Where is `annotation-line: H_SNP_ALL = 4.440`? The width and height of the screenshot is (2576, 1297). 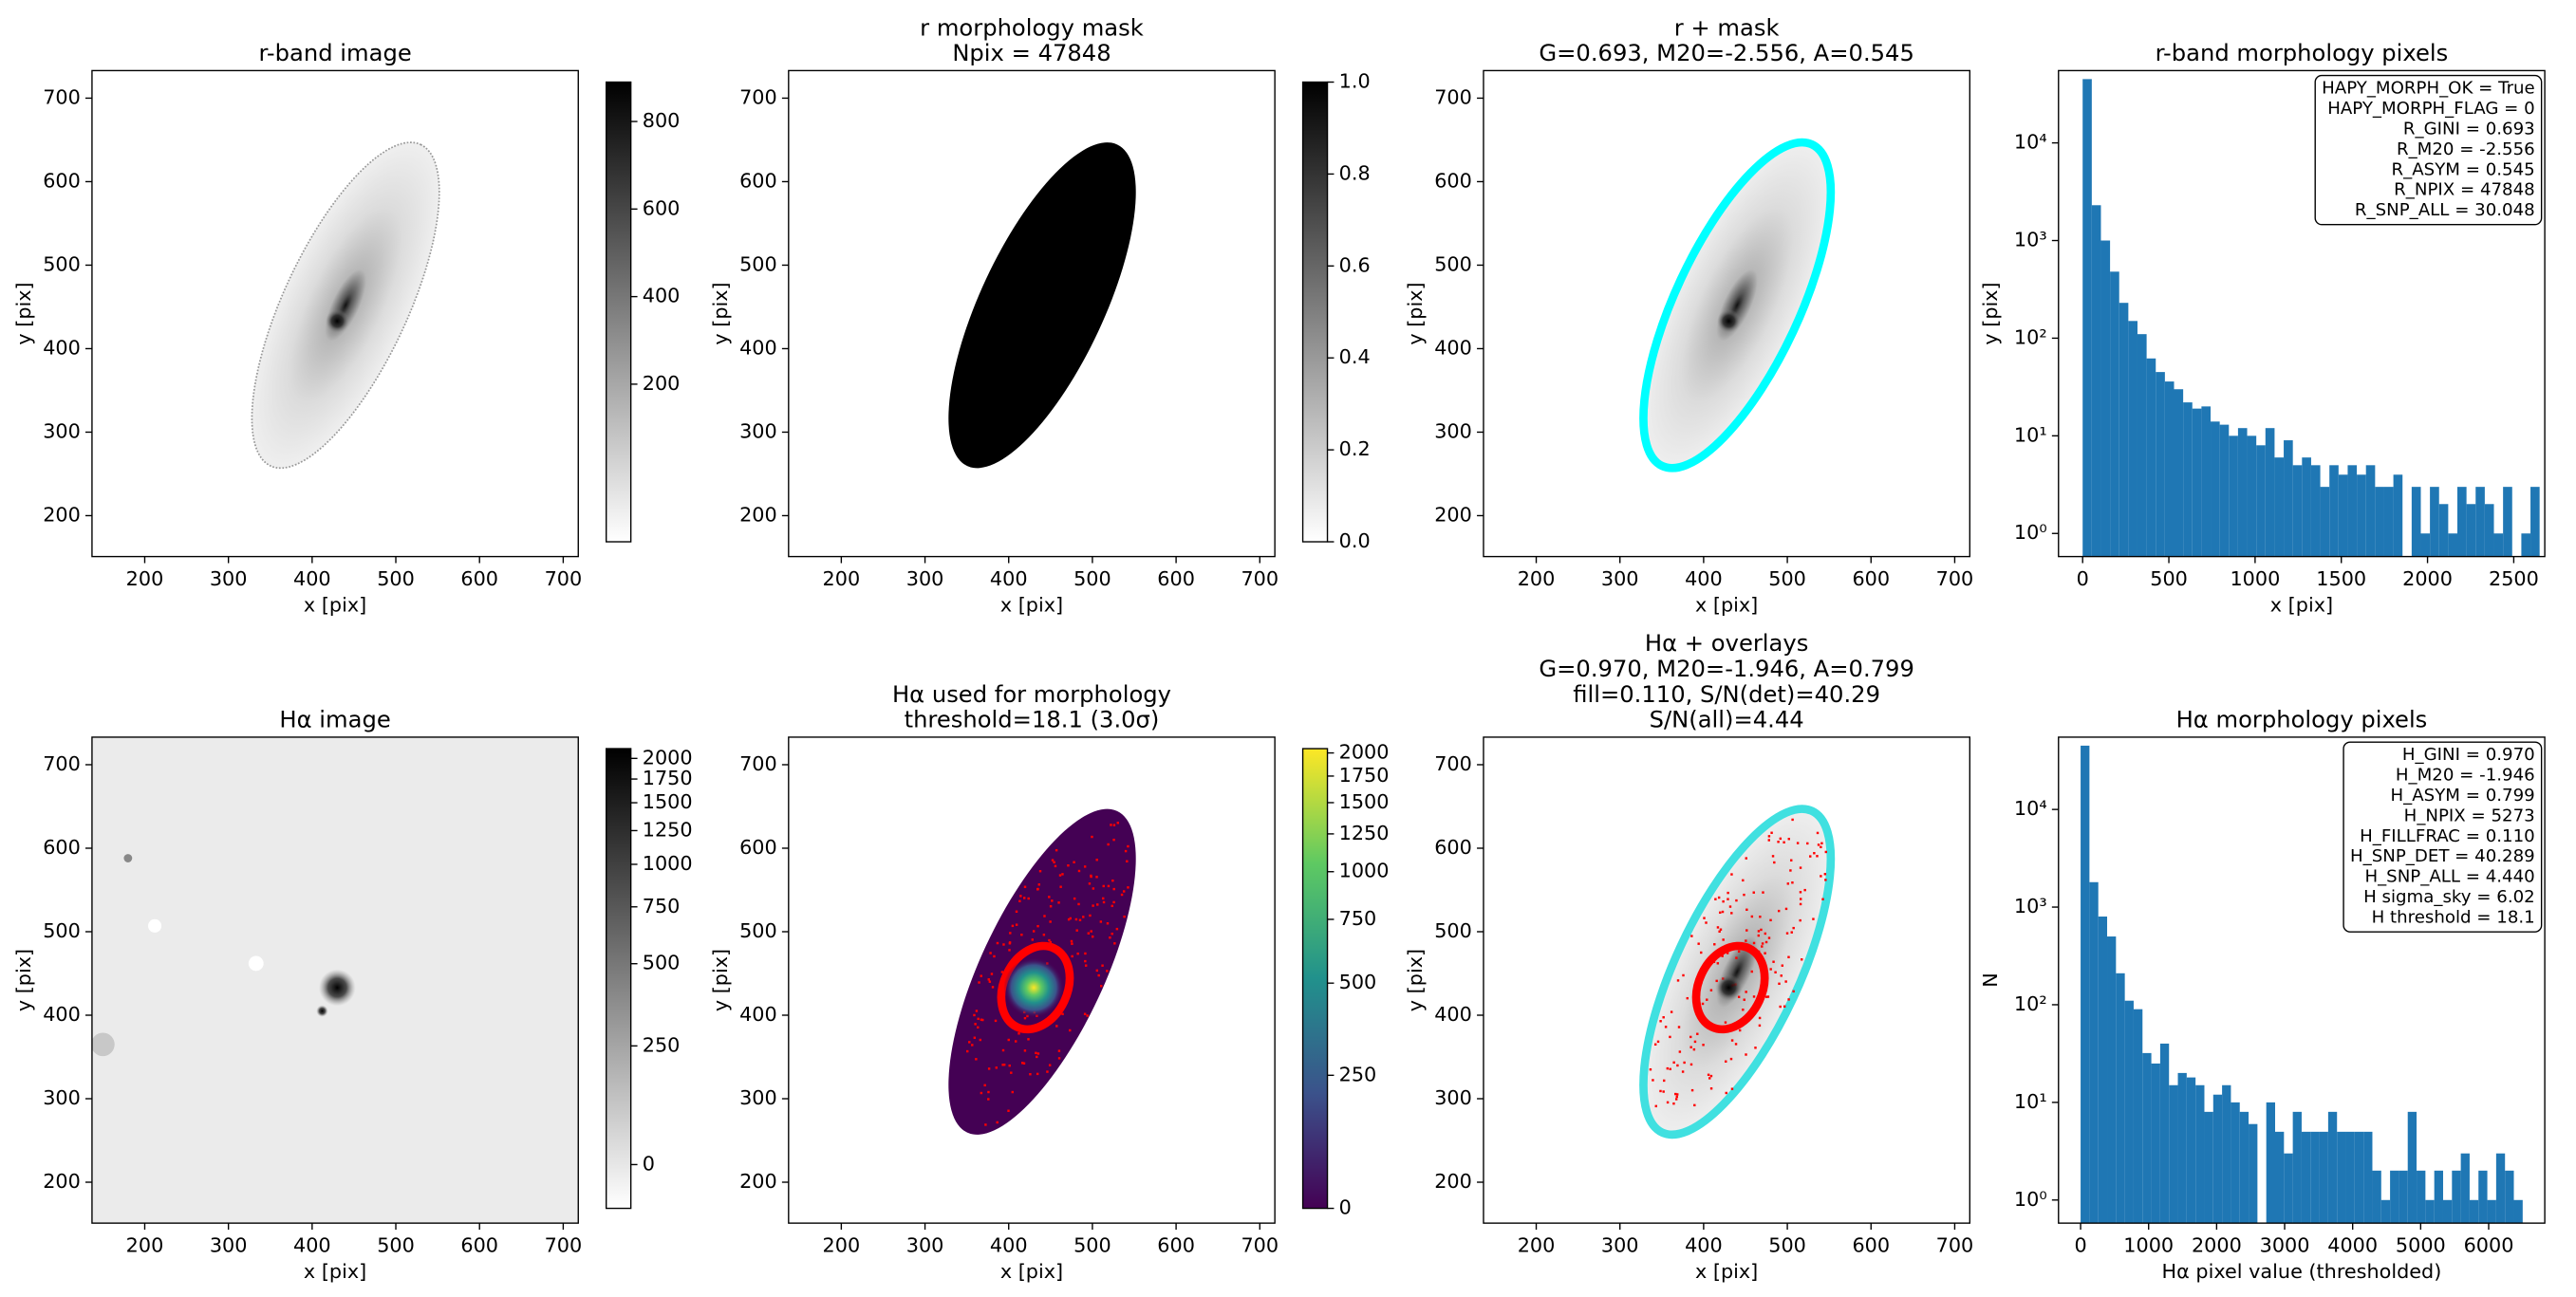
annotation-line: H_SNP_ALL = 4.440 is located at coordinates (2449, 877).